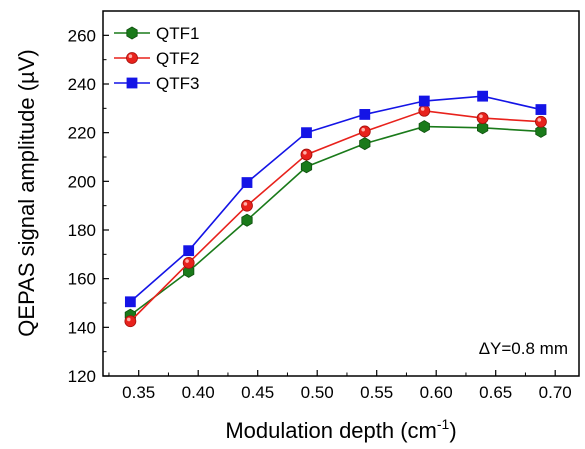 Image resolution: width=585 pixels, height=449 pixels. Describe the element at coordinates (82, 133) in the screenshot. I see `y-tick-label: 220` at that location.